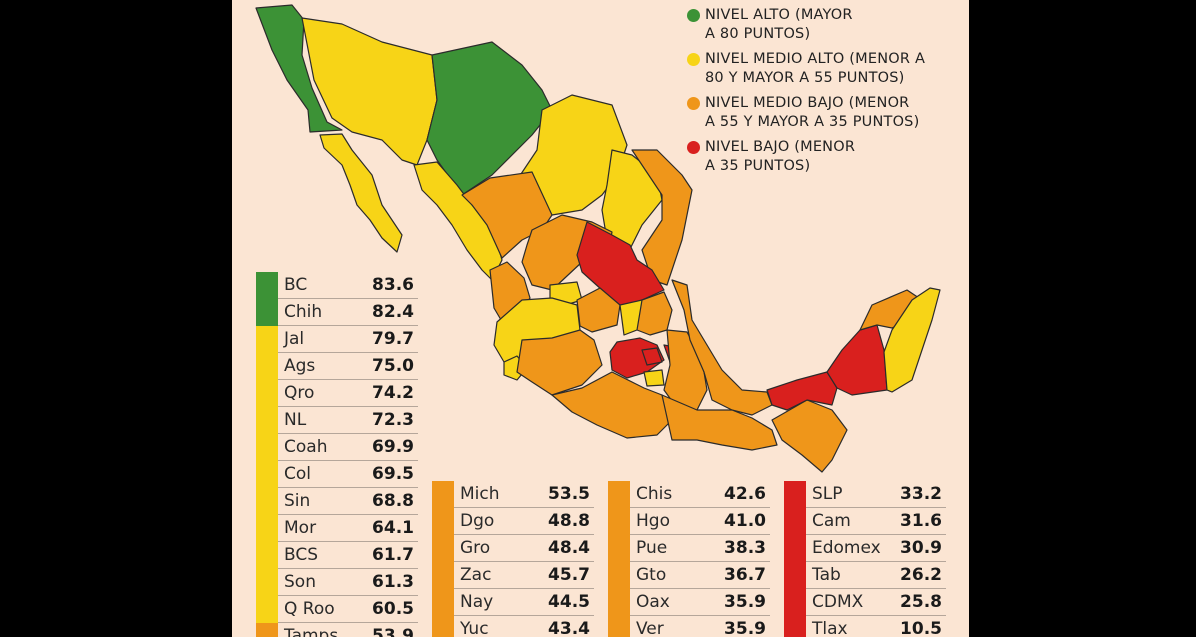  What do you see at coordinates (838, 602) in the screenshot?
I see `state-abbr: CDMX` at bounding box center [838, 602].